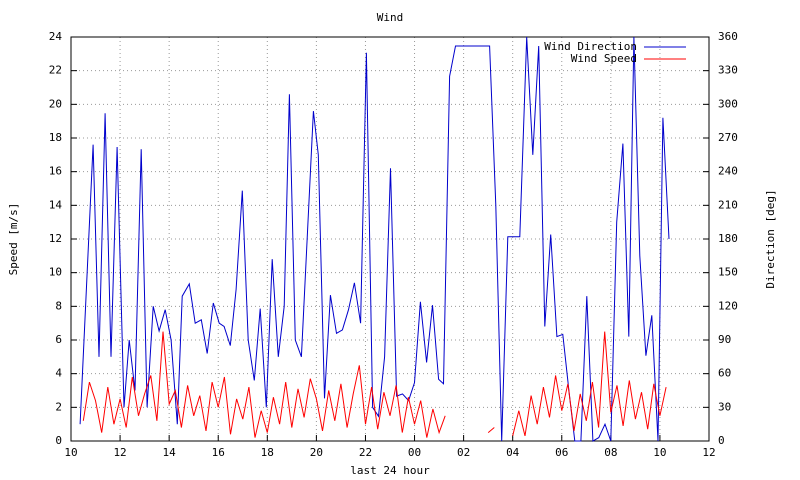  I want to click on y2-tick-label: 330, so click(728, 70).